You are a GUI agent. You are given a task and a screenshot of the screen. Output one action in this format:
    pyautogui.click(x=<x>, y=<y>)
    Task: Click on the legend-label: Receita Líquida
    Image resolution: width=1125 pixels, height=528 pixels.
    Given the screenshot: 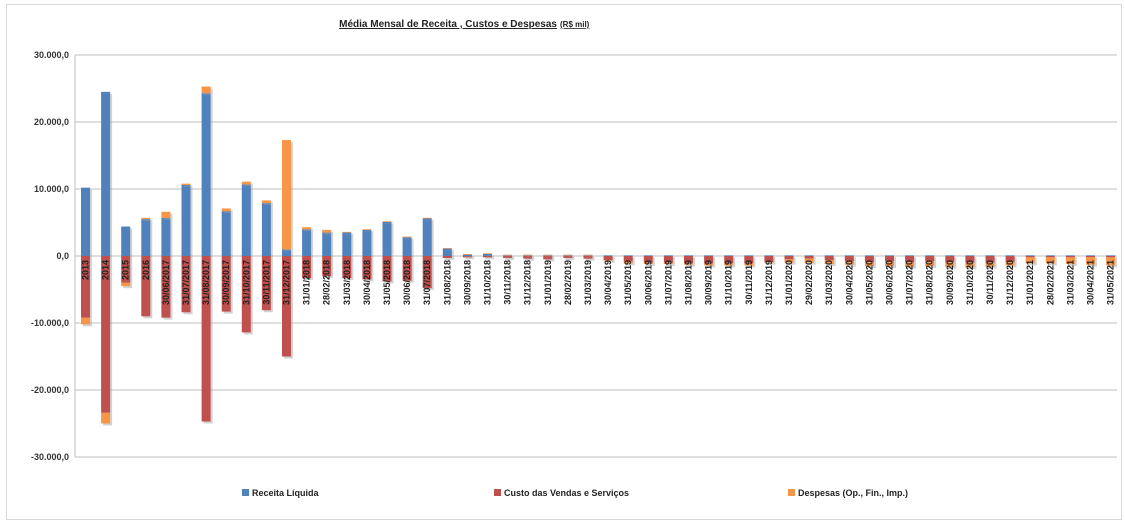 What is the action you would take?
    pyautogui.click(x=286, y=493)
    